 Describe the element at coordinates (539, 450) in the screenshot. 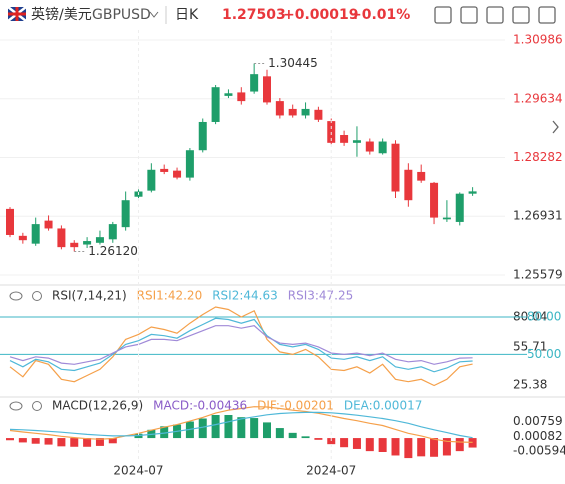

I see `y-tick-label: -0.00594` at that location.